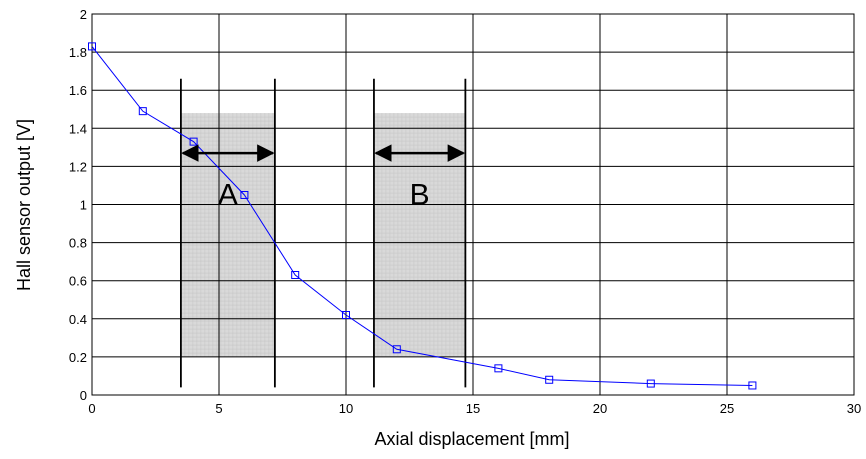 The image size is (866, 459). What do you see at coordinates (218, 408) in the screenshot?
I see `x-tick-label: 5` at bounding box center [218, 408].